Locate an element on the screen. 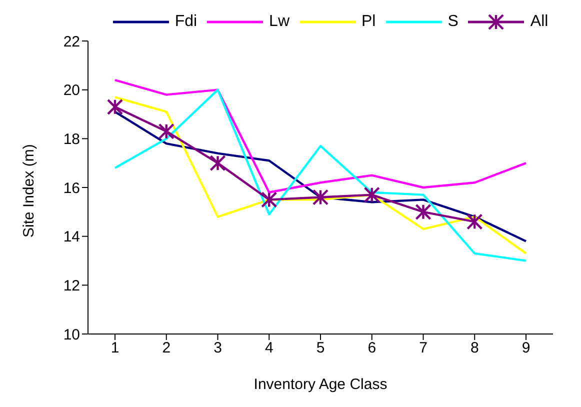 This screenshot has height=407, width=581. legend-label: Lw is located at coordinates (279, 22).